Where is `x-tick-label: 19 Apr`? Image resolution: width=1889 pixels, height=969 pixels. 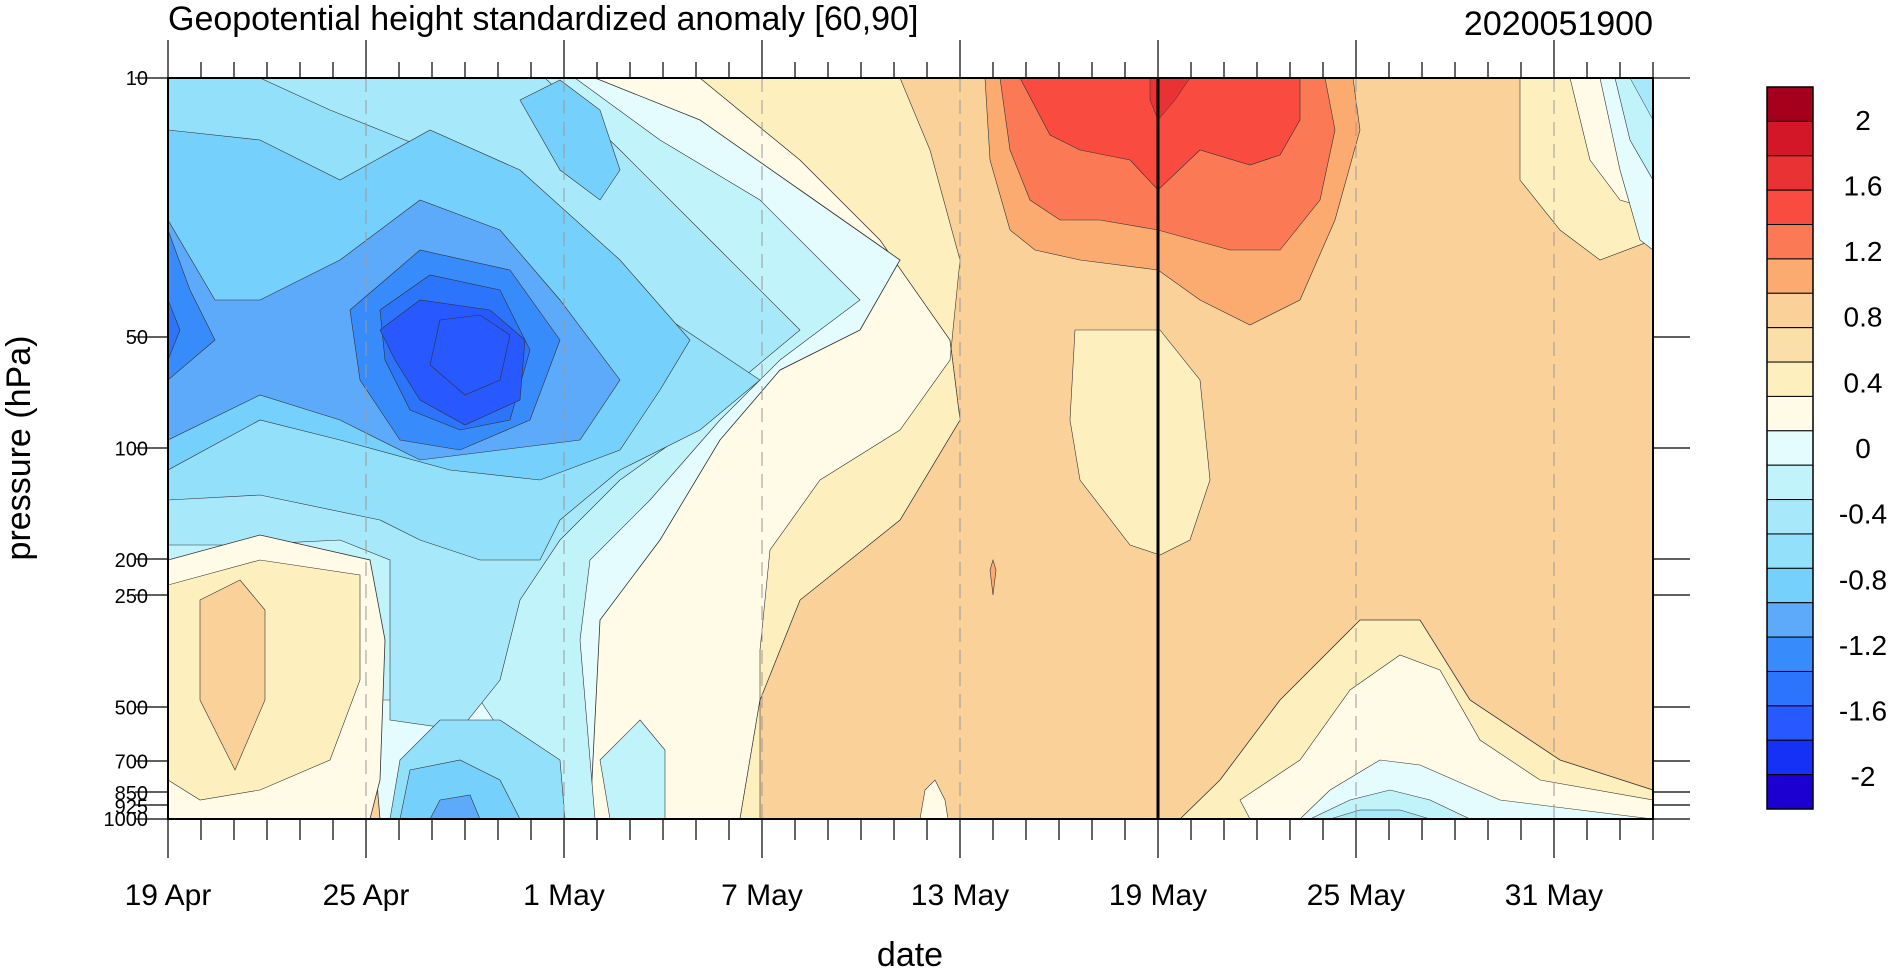
x-tick-label: 19 Apr is located at coordinates (168, 895).